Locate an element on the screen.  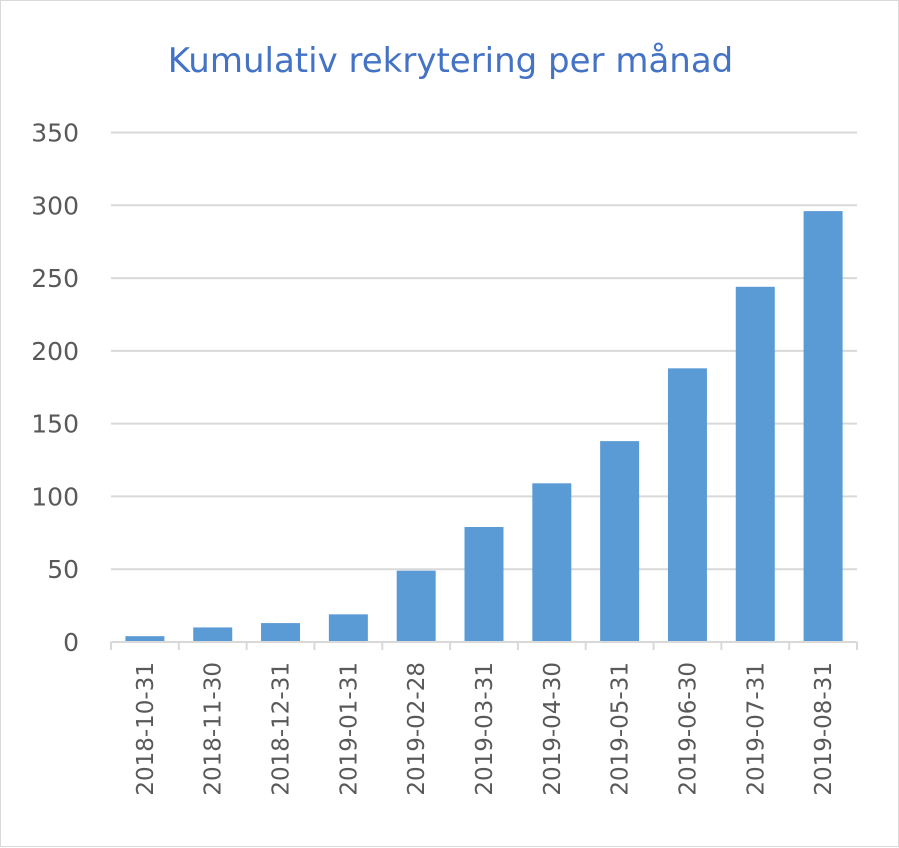
y-tick-label: 200 is located at coordinates (55, 351).